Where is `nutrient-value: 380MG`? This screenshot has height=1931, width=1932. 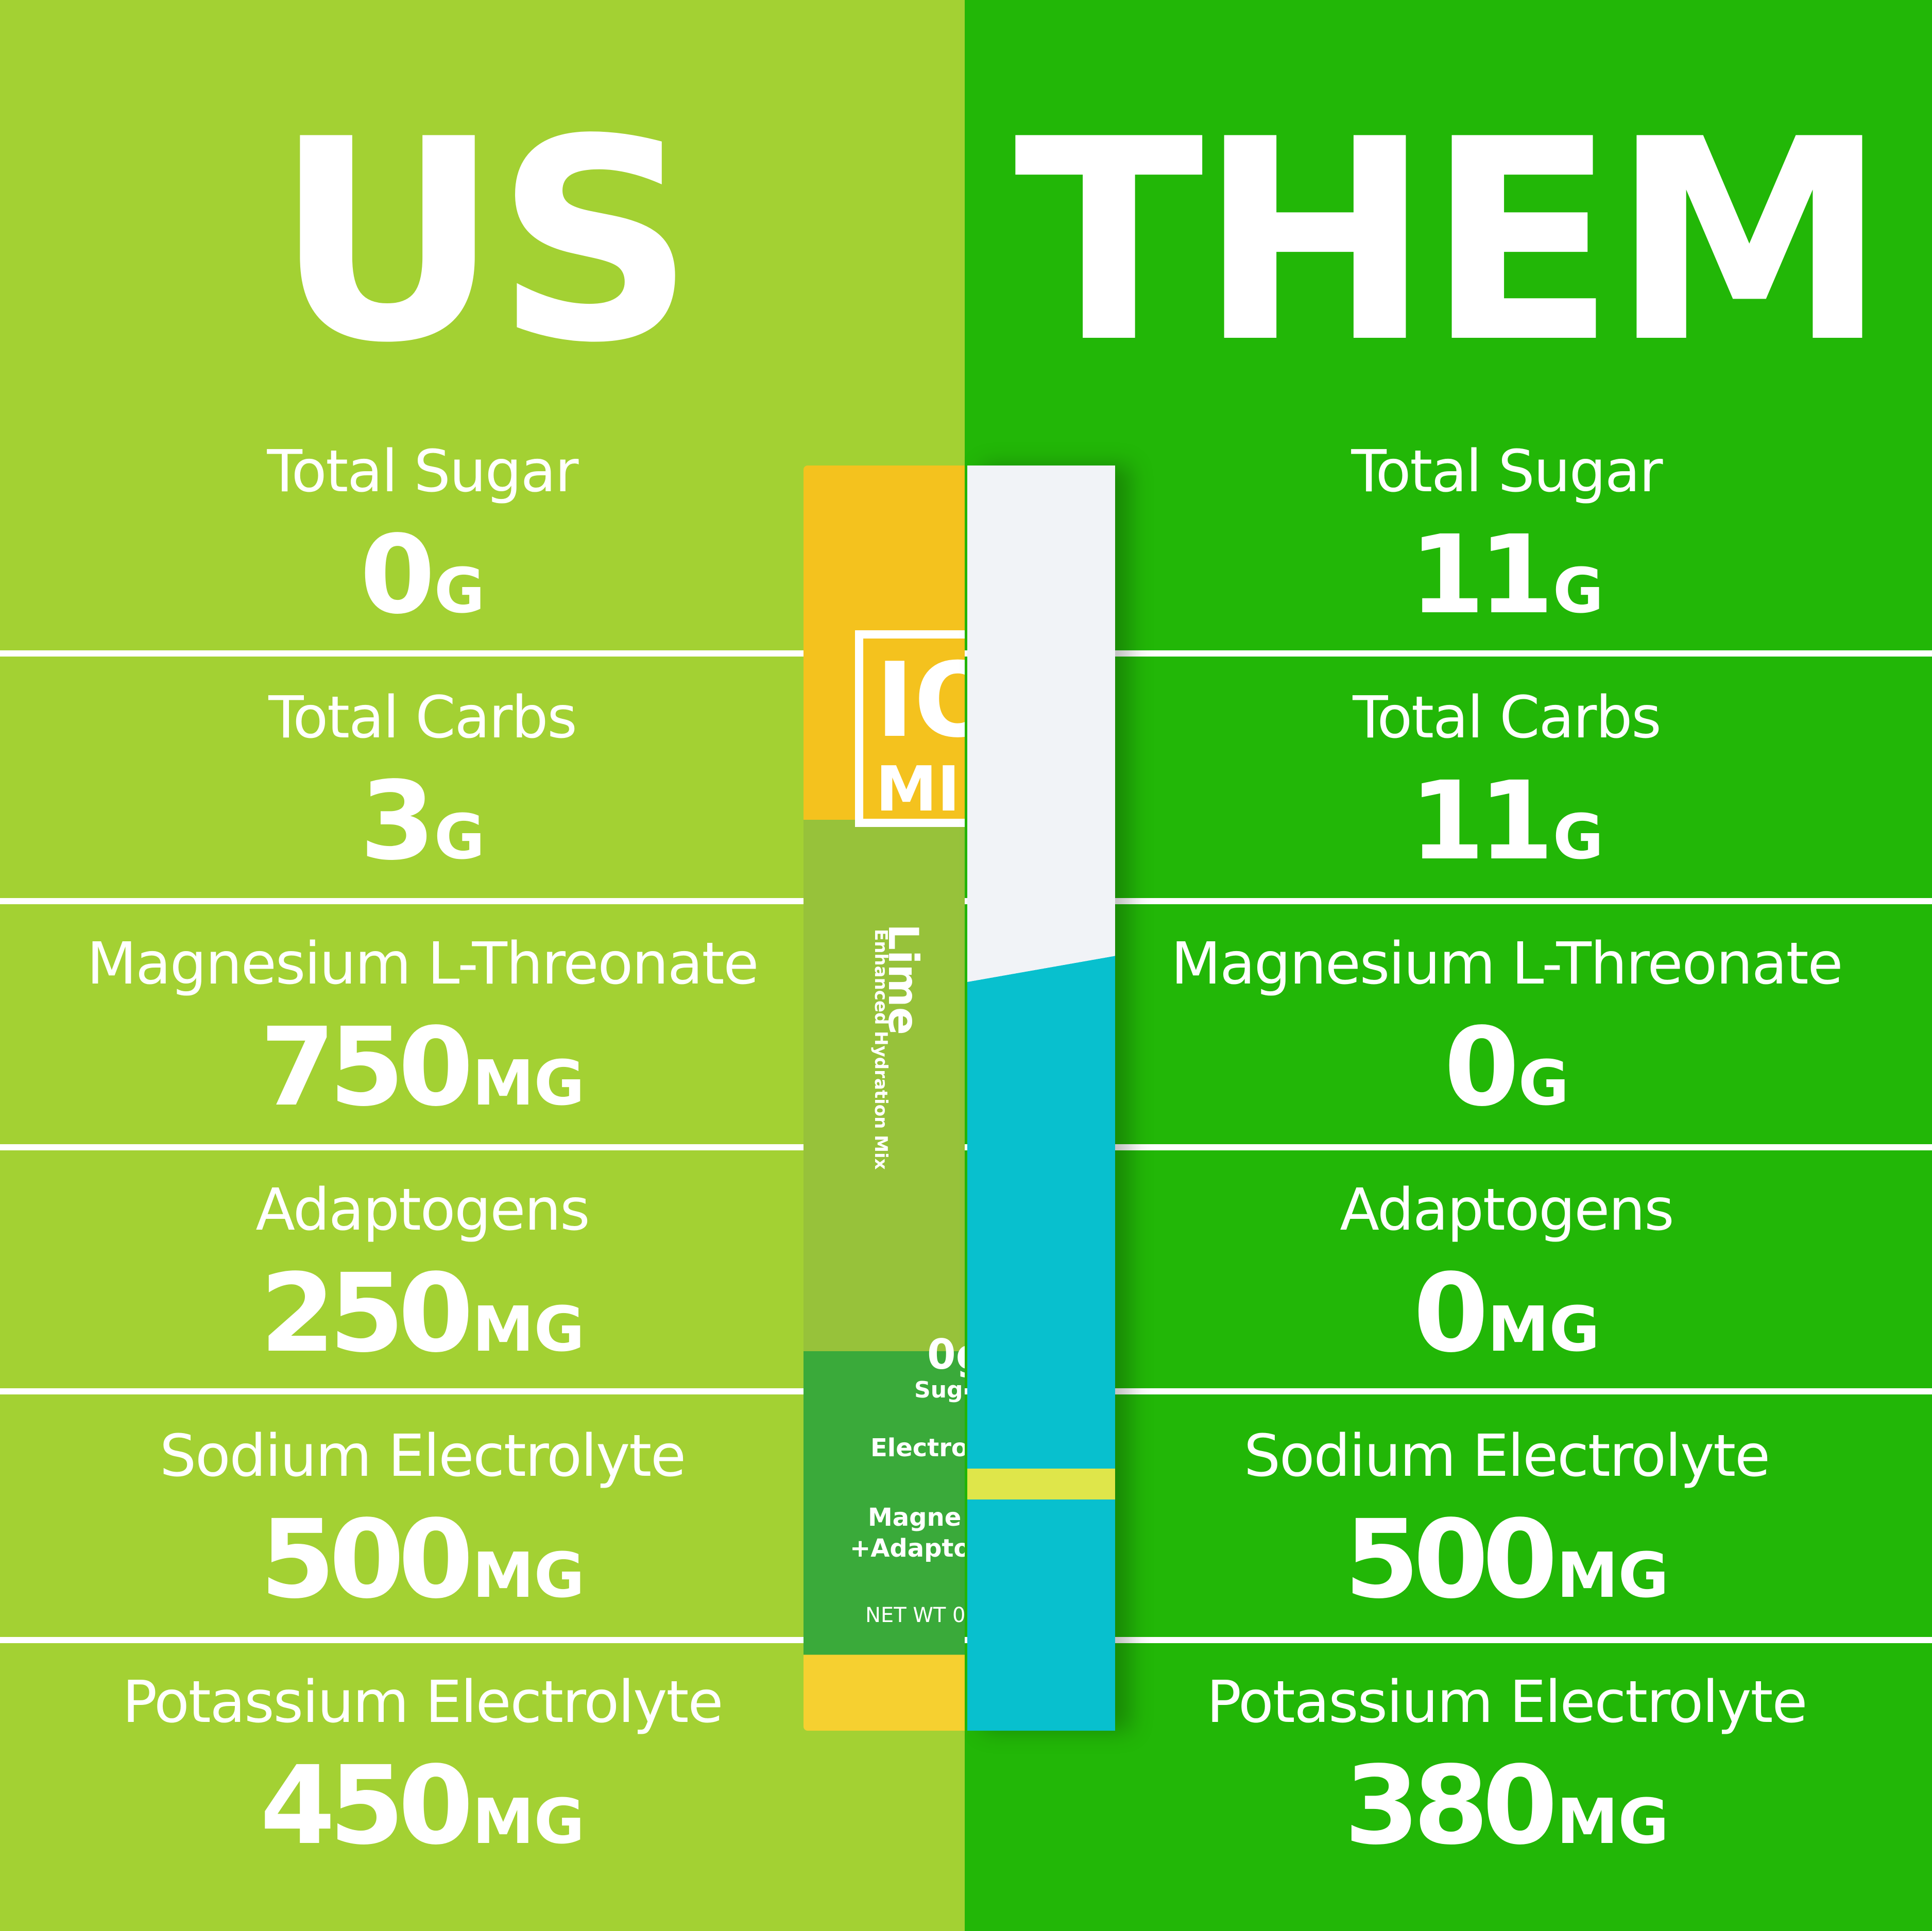 nutrient-value: 380MG is located at coordinates (1506, 1806).